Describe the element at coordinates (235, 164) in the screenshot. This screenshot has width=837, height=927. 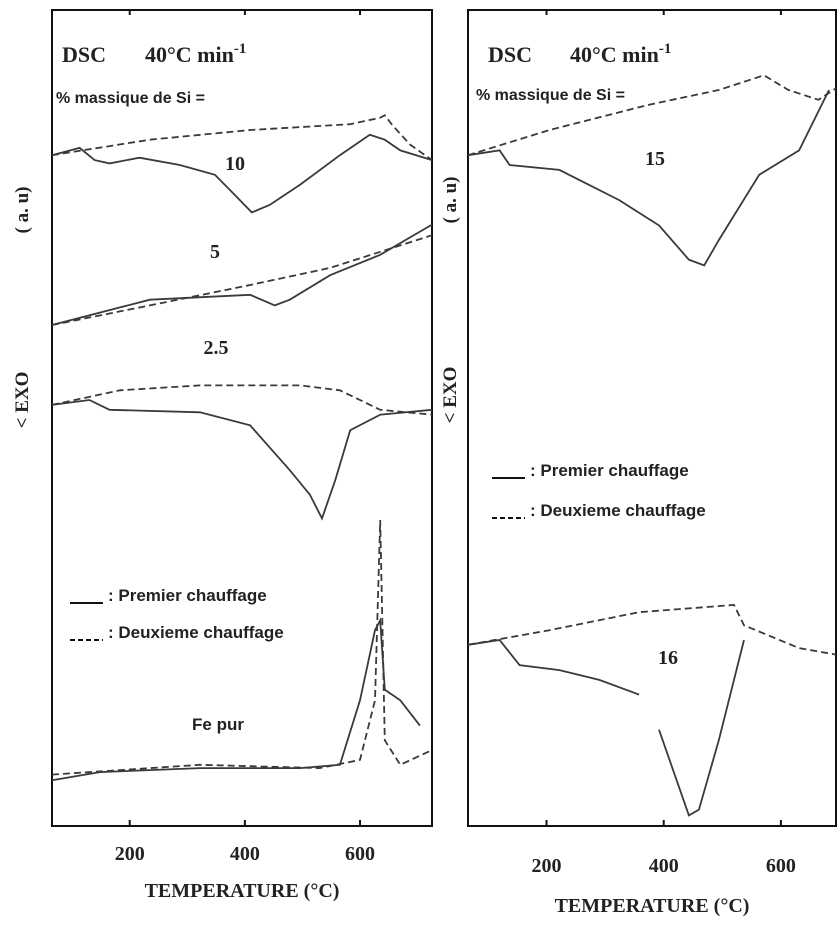
I see `curve-label: 10` at that location.